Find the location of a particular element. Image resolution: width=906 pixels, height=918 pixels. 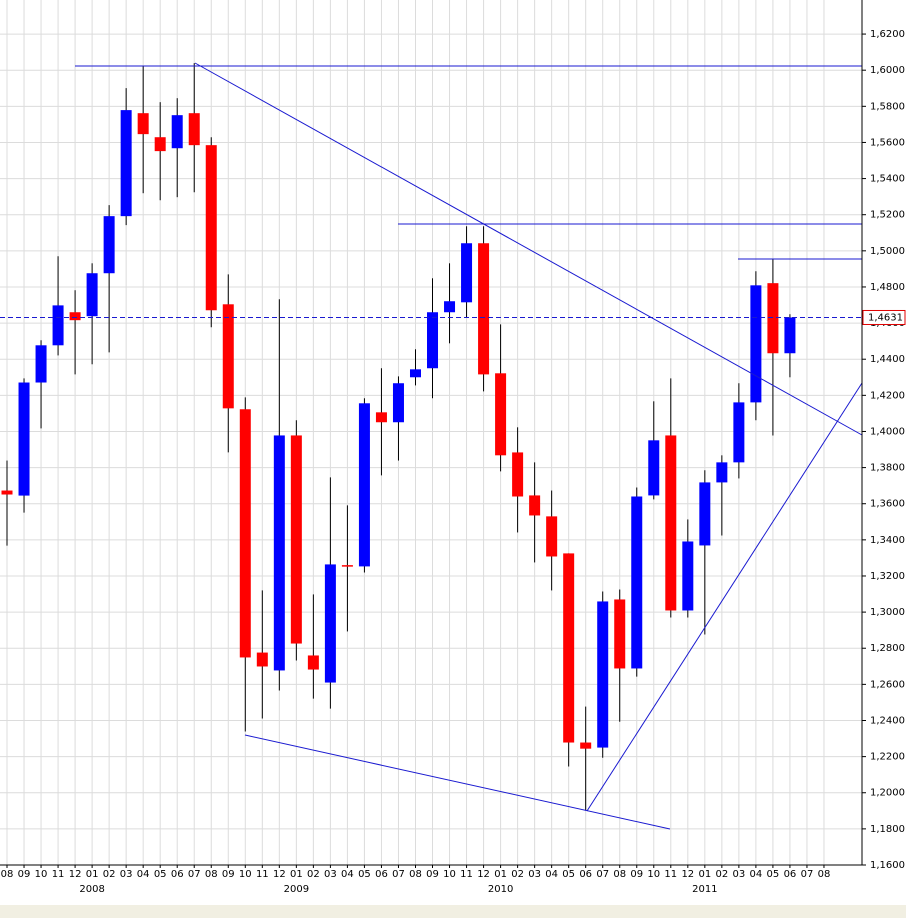

y-tick-label: 1,2400 is located at coordinates (887, 720).